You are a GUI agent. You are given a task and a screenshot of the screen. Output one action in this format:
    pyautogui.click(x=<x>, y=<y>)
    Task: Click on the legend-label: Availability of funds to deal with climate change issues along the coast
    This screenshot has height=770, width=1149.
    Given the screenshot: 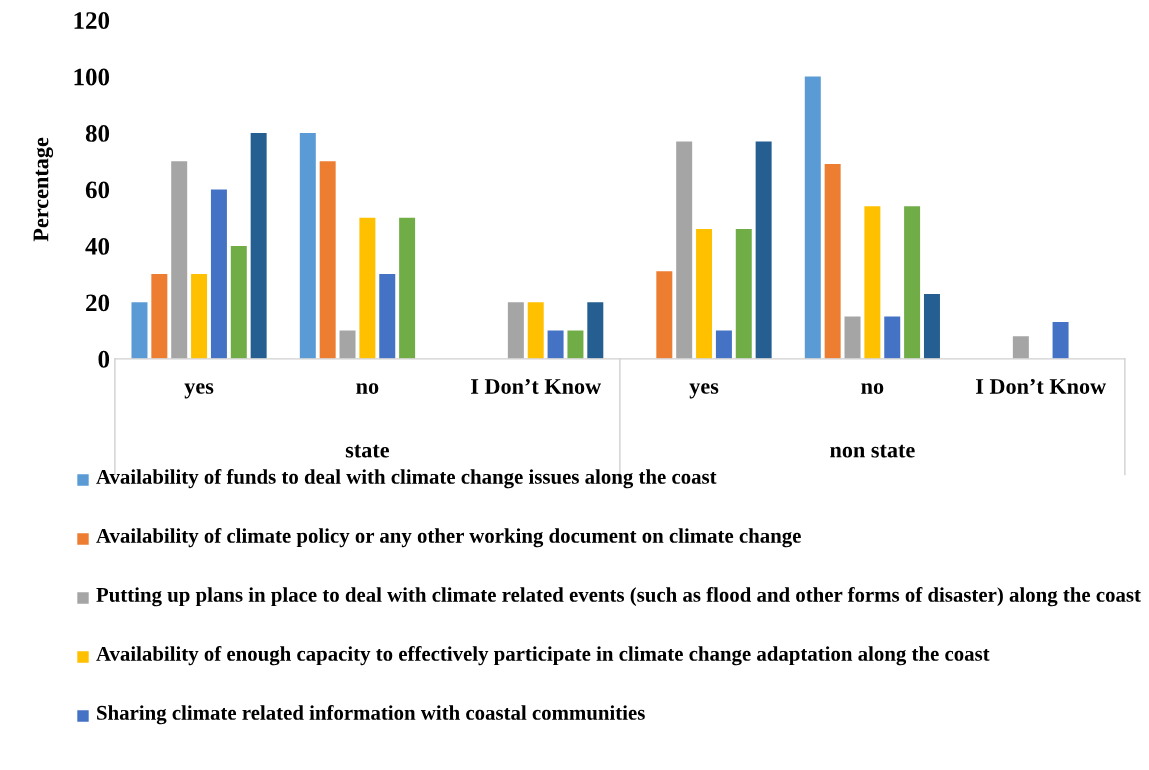 What is the action you would take?
    pyautogui.click(x=406, y=479)
    